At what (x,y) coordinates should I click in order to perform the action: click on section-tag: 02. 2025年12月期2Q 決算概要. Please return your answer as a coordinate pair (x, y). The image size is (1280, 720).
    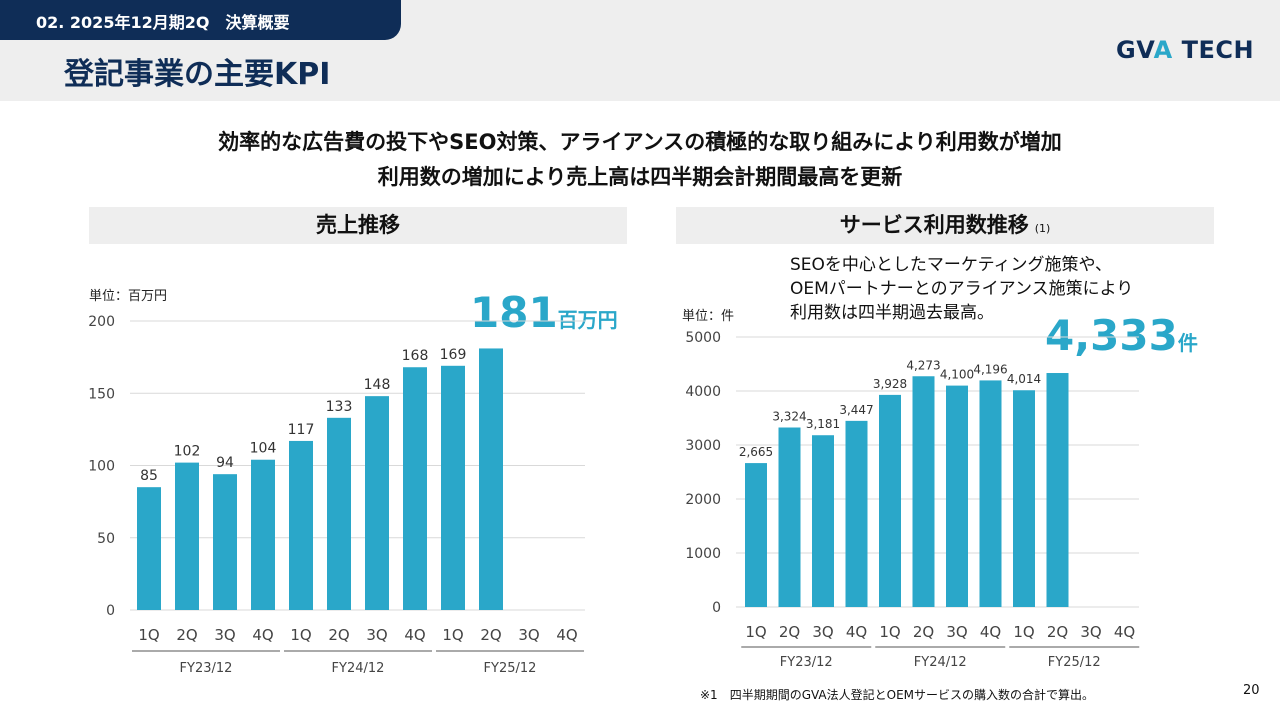
    Looking at the image, I should click on (200, 20).